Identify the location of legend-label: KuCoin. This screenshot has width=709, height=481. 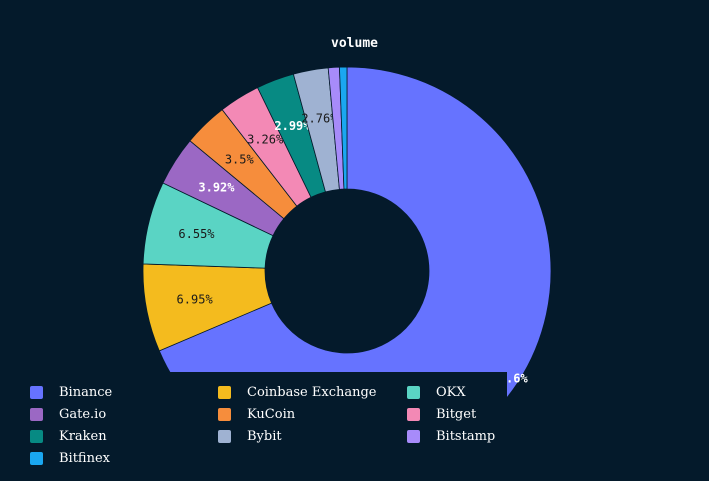
(271, 414).